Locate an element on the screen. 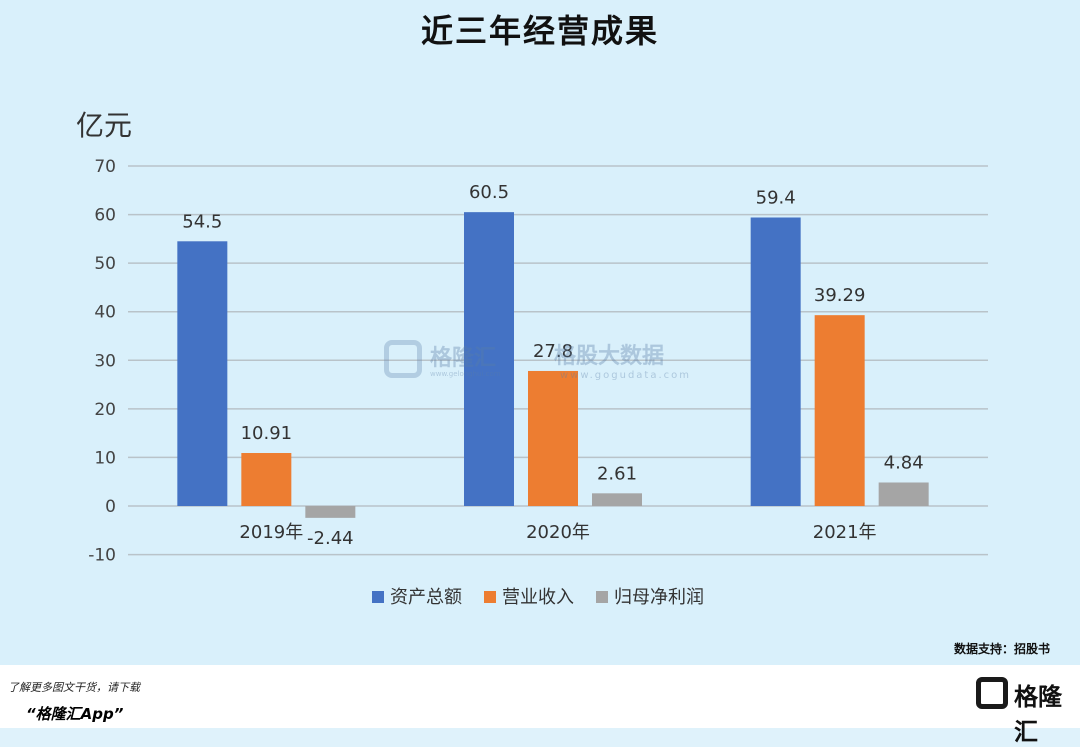  data-label: 27.8 is located at coordinates (553, 351).